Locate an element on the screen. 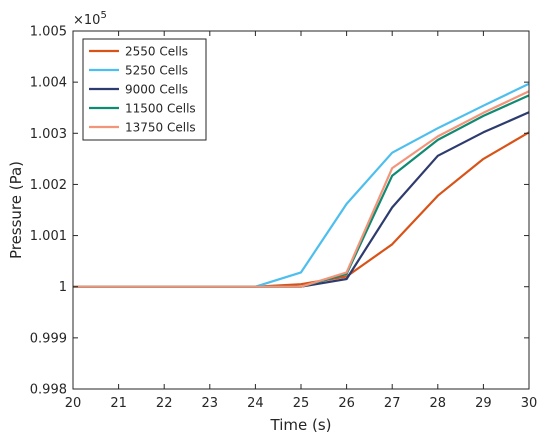 This screenshot has height=441, width=550. y-exponent-power: 5 is located at coordinates (103, 15).